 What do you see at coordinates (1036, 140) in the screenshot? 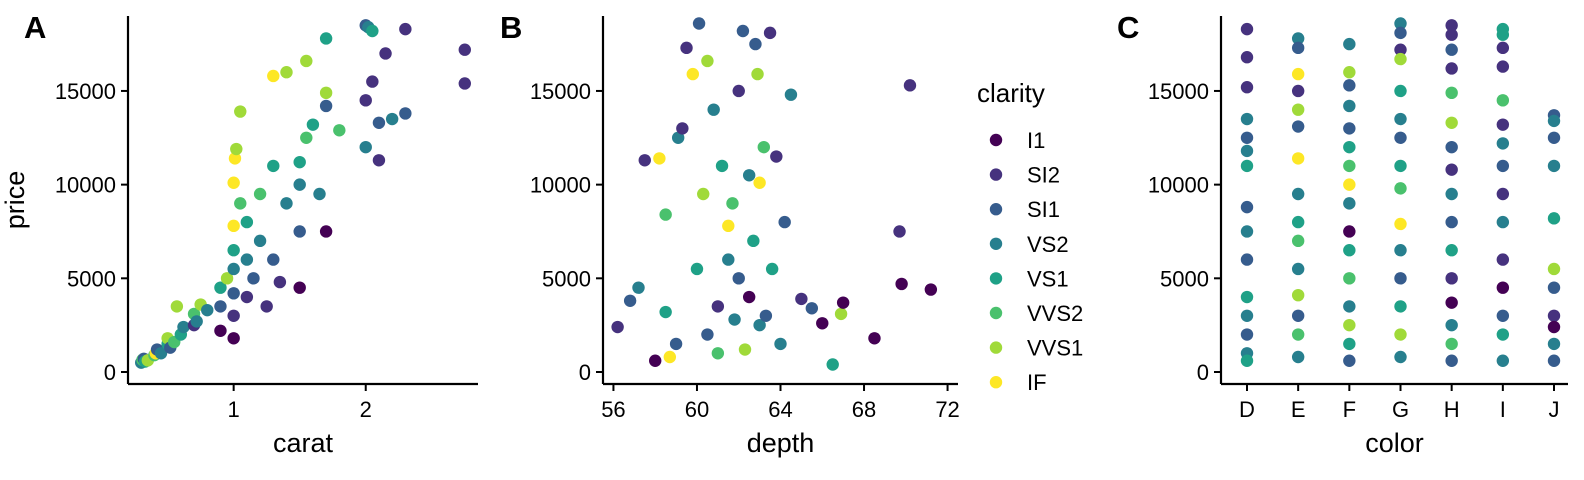
I see `legend-label-i1: I1` at bounding box center [1036, 140].